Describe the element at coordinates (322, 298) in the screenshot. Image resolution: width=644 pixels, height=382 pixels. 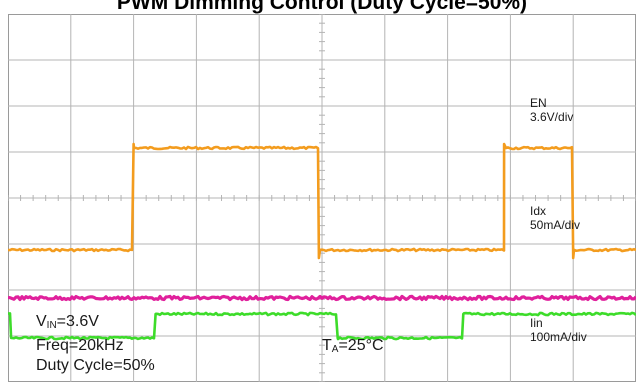
I see `iin-trace` at that location.